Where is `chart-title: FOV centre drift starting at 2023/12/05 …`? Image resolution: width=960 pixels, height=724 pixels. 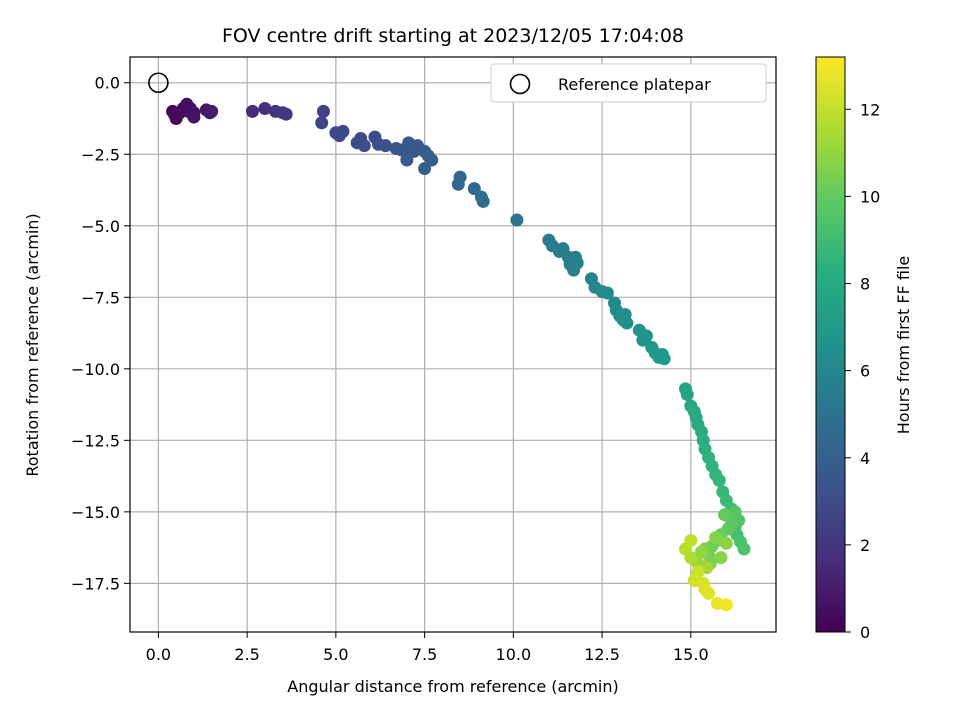
chart-title: FOV centre drift starting at 2023/12/05 … is located at coordinates (453, 36).